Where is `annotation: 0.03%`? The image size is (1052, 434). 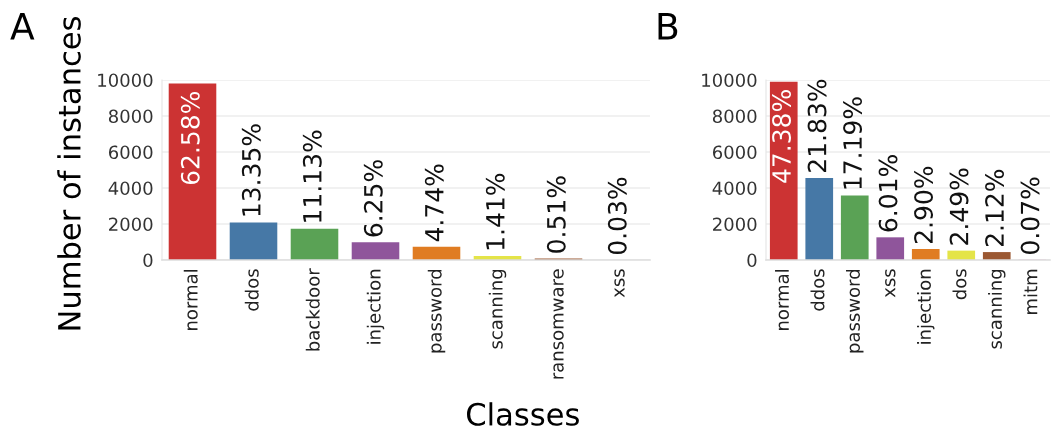 annotation: 0.03% is located at coordinates (617, 216).